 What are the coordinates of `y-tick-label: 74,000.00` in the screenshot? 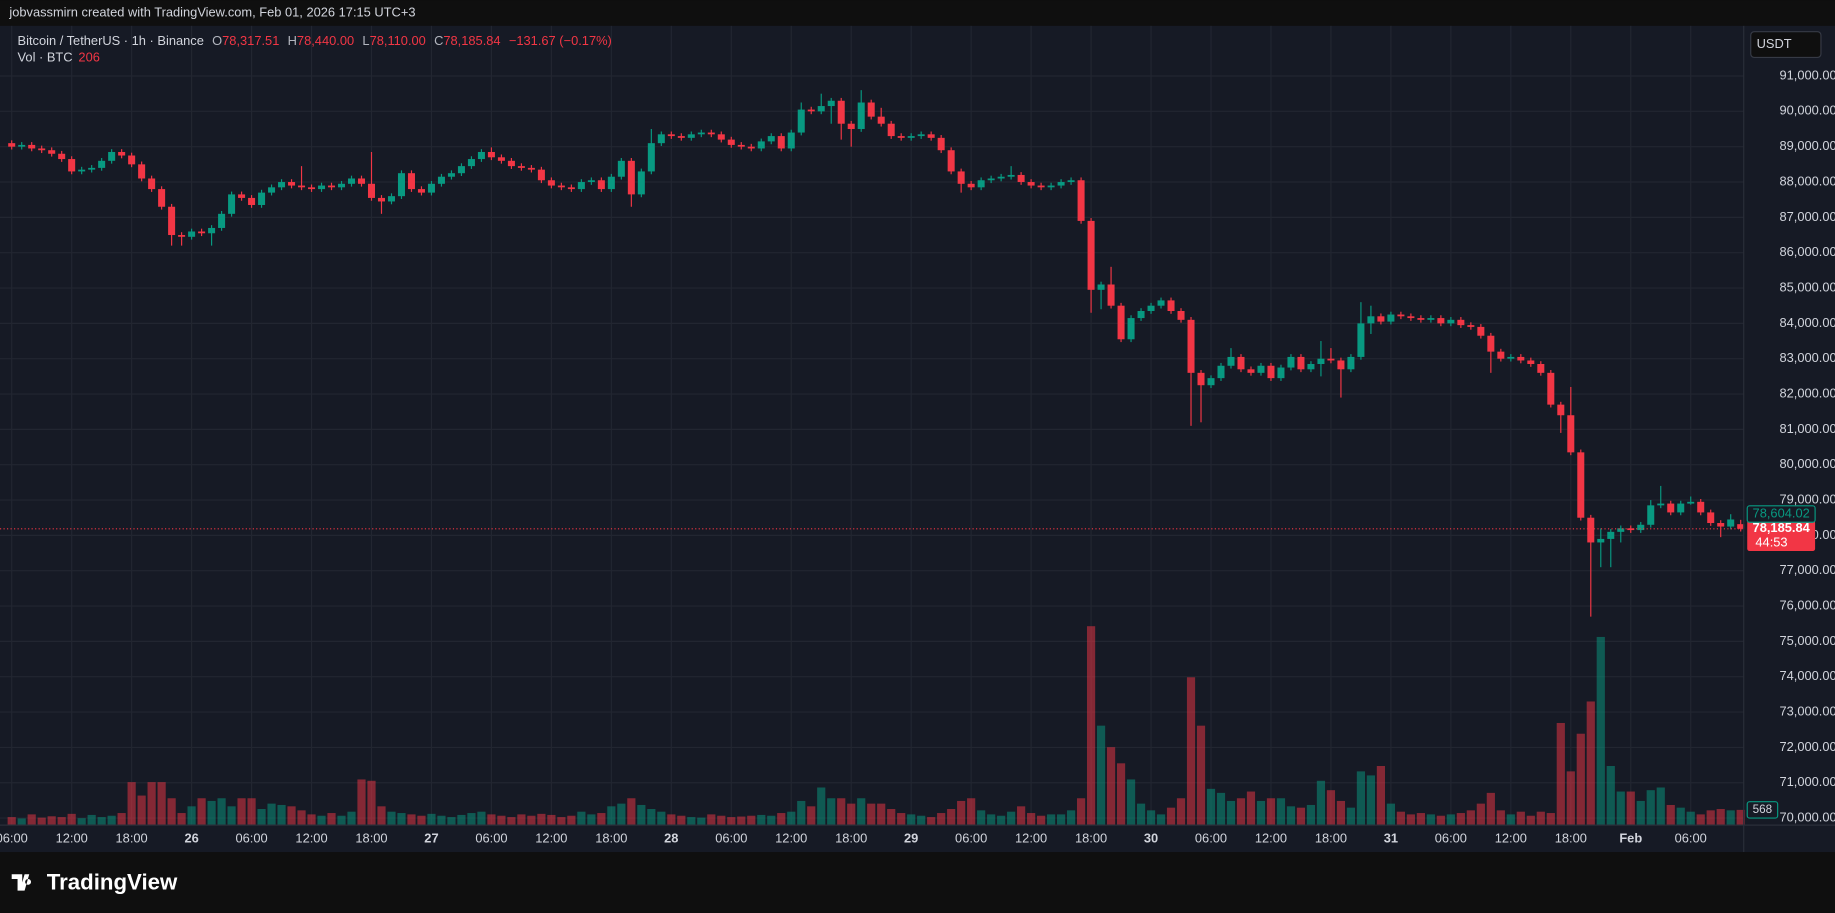 It's located at (1807, 675).